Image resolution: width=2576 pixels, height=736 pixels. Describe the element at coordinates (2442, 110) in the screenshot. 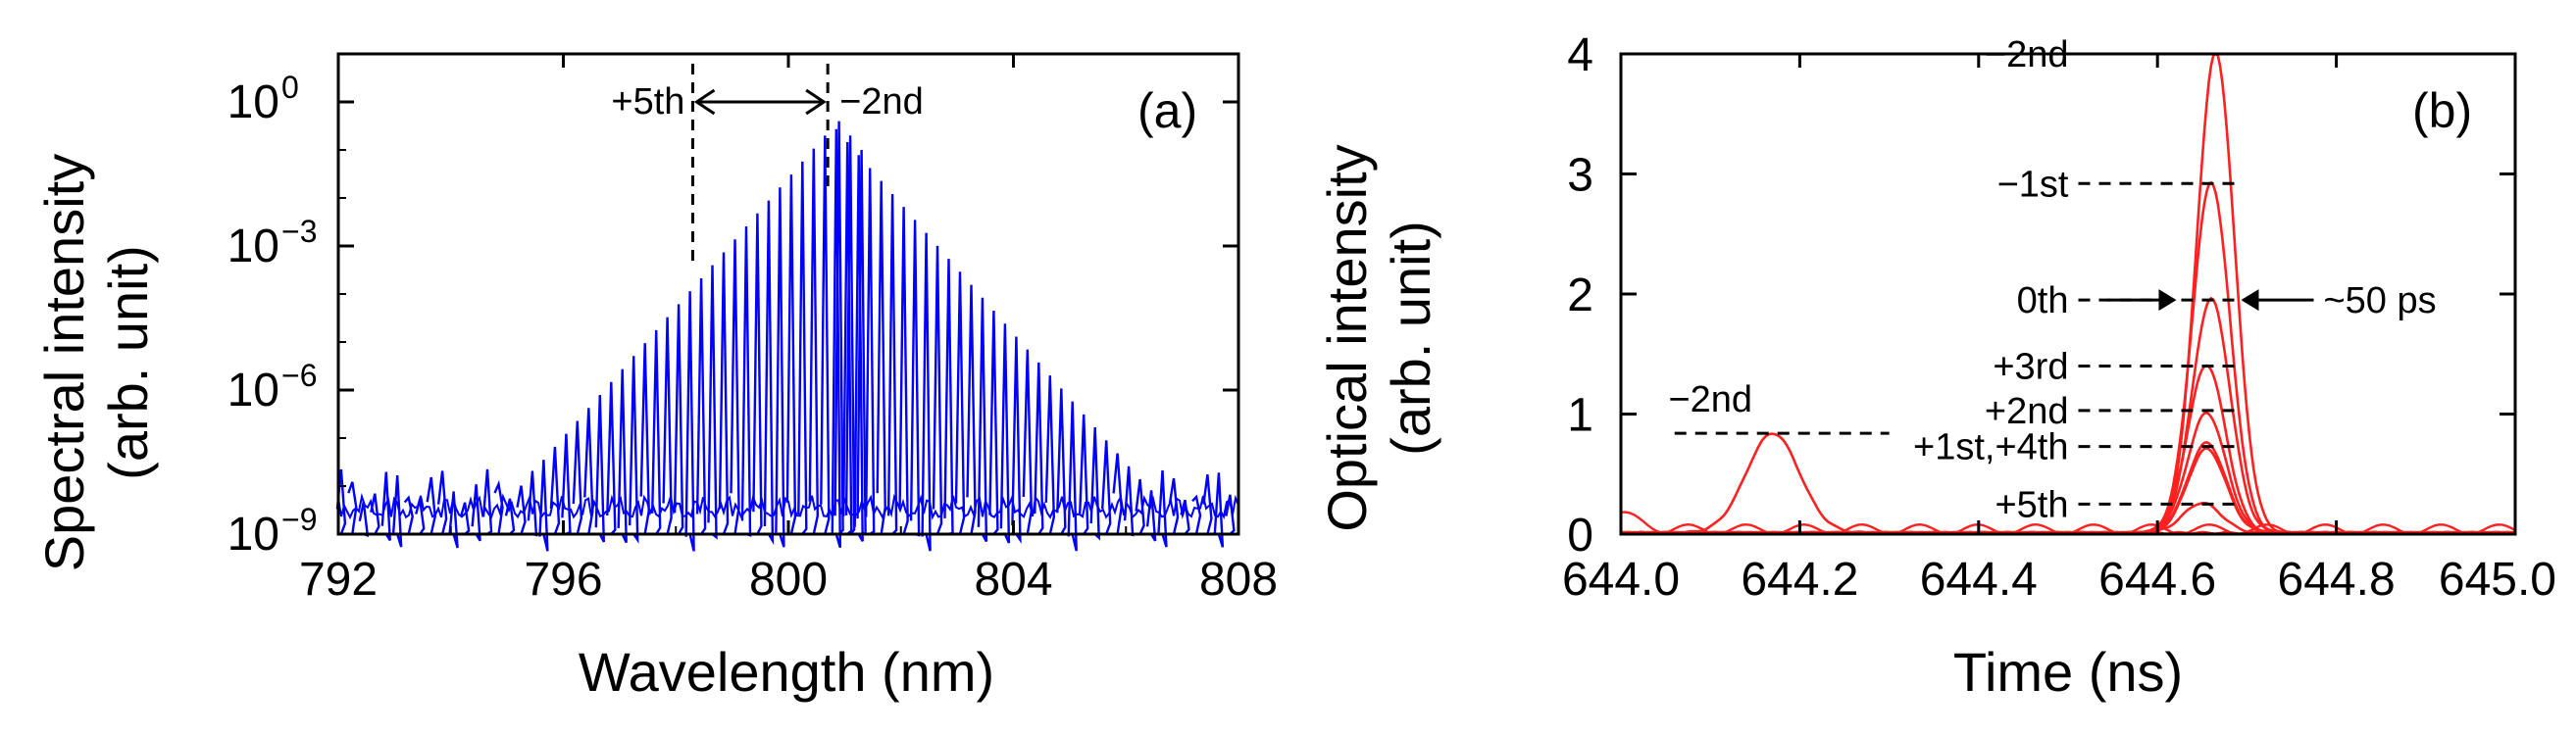

I see `panel-b-label: (b)` at that location.